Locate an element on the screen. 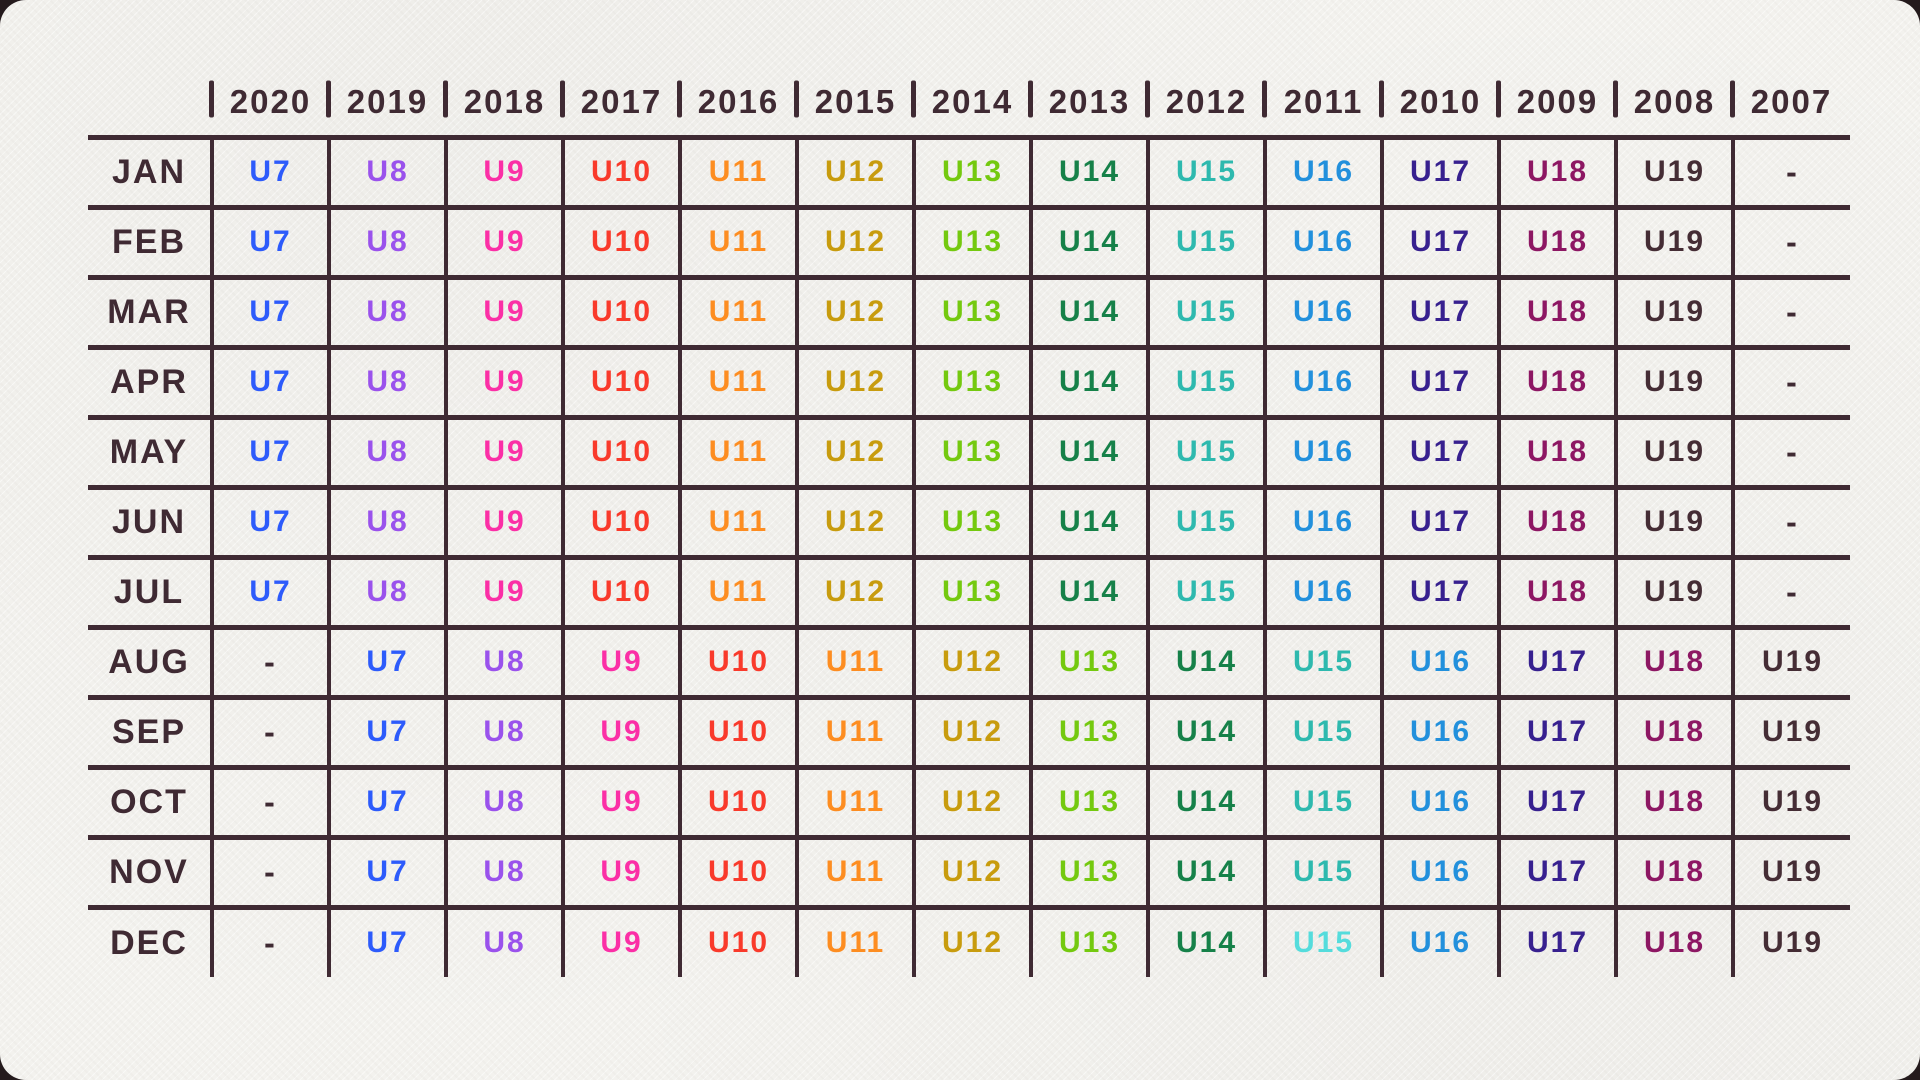 This screenshot has width=1920, height=1080. table-row: OCT - U7 U8 U9 U10 U11 U12 U13 U14 U15 U16 U17 U18 U19 is located at coordinates (969, 802).